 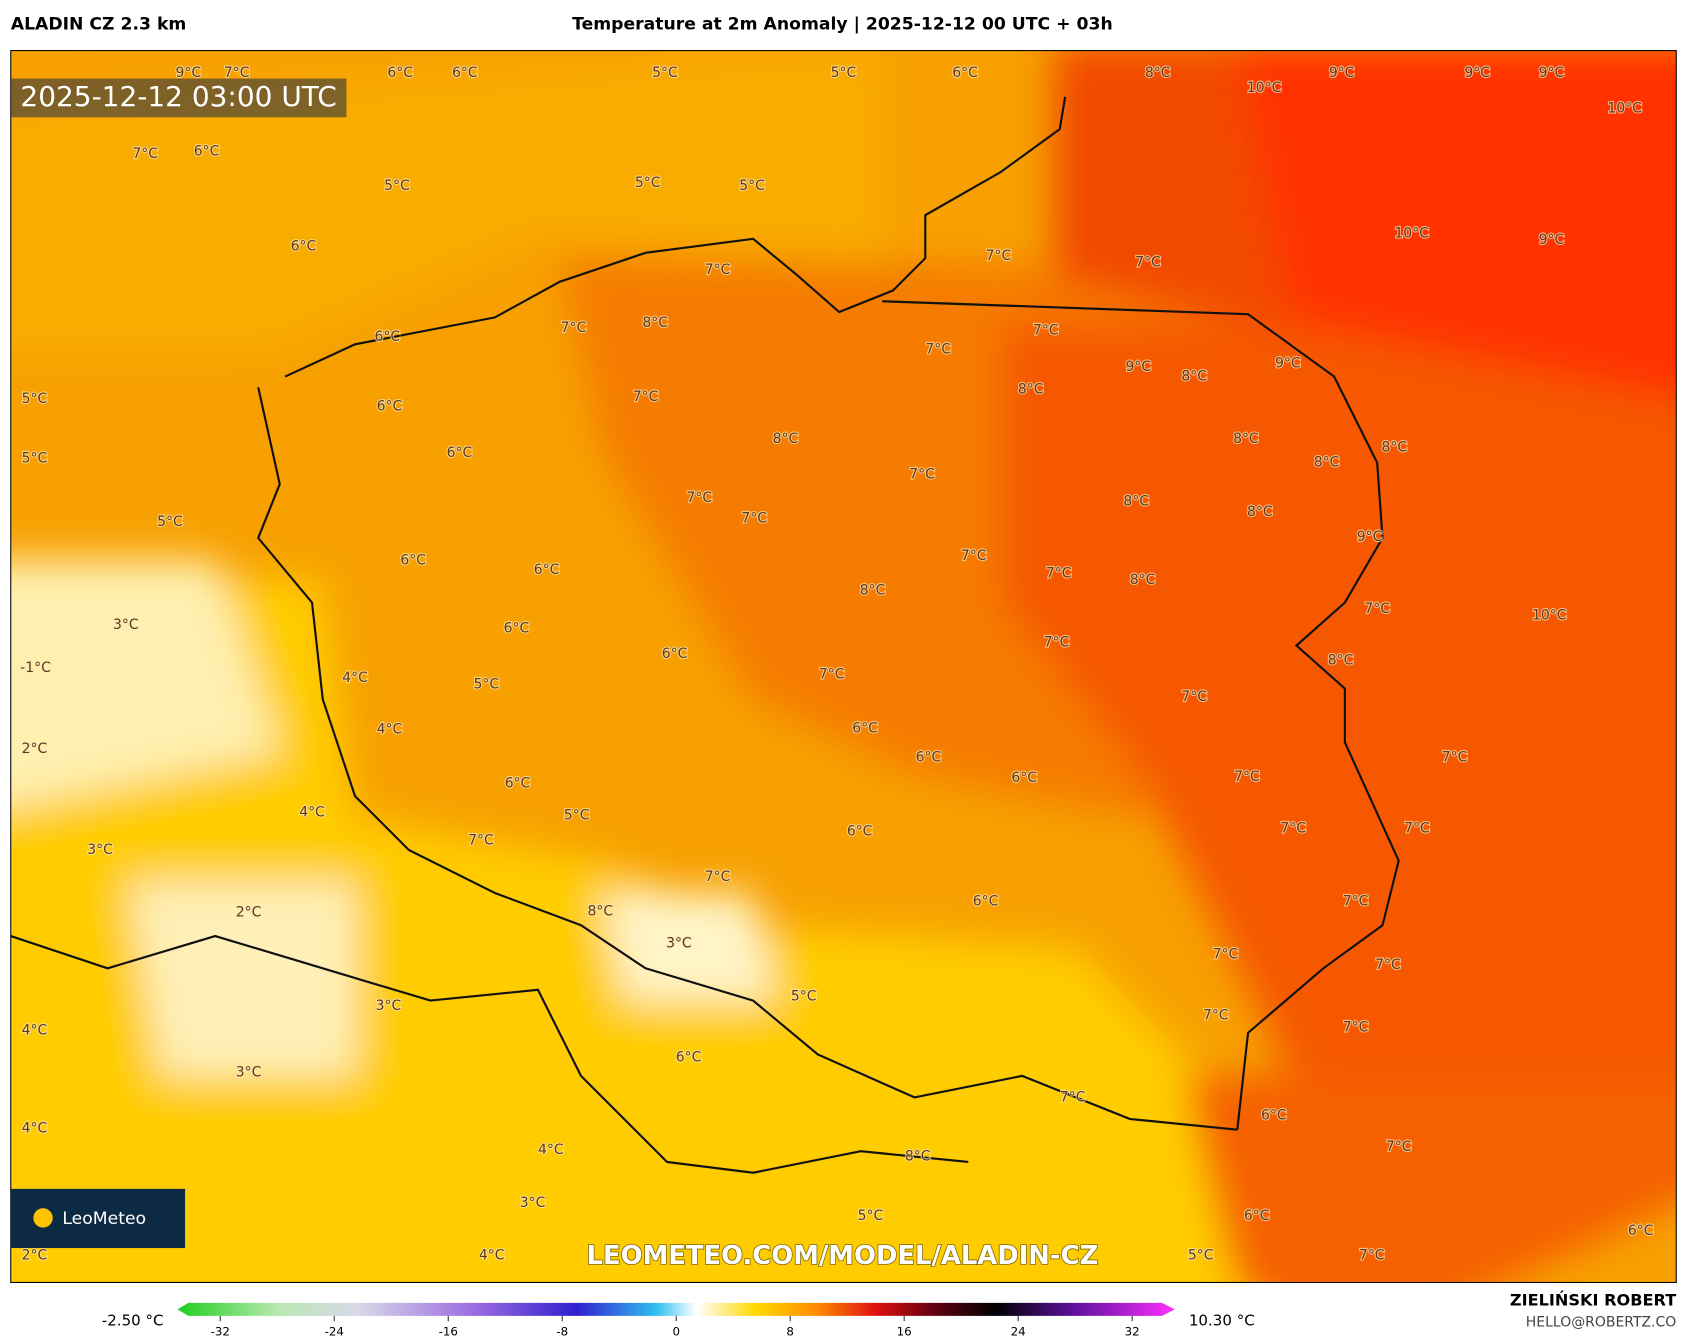 I want to click on colorbar-tick-label: 32, so click(x=1132, y=1331).